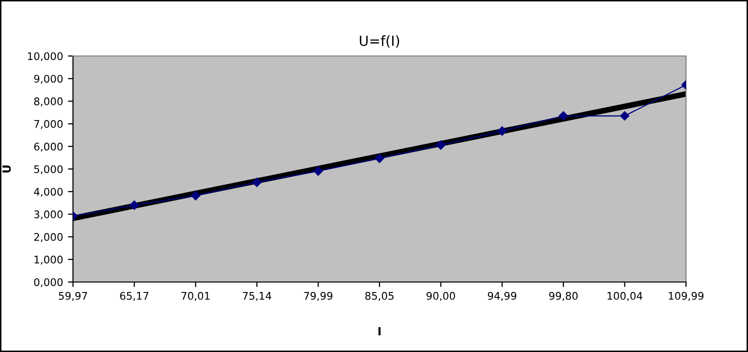  Describe the element at coordinates (6, 169) in the screenshot. I see `y-axis-title: U` at that location.